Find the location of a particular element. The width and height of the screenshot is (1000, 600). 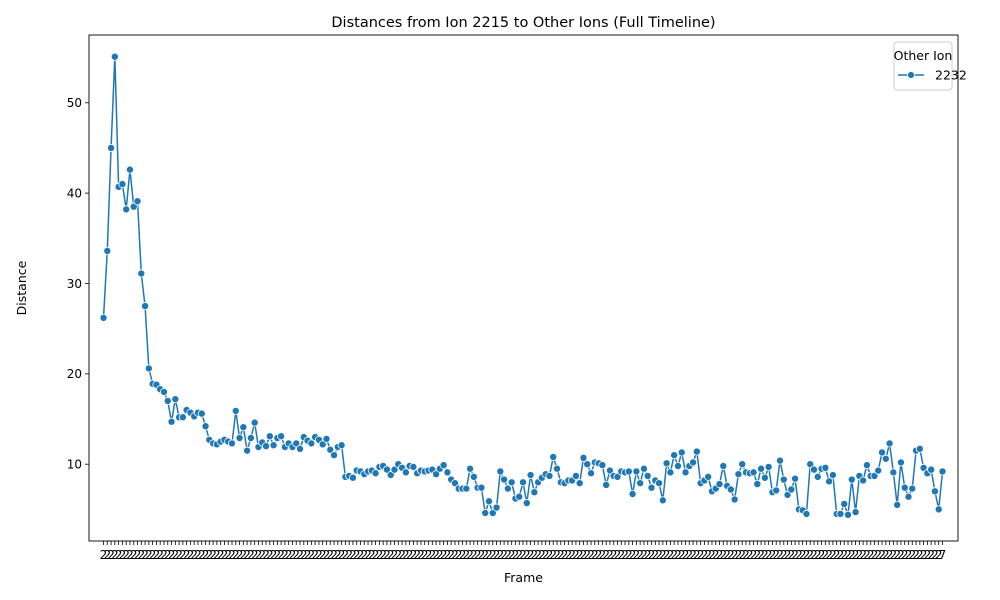

x-tick-label: 7 is located at coordinates (943, 555).